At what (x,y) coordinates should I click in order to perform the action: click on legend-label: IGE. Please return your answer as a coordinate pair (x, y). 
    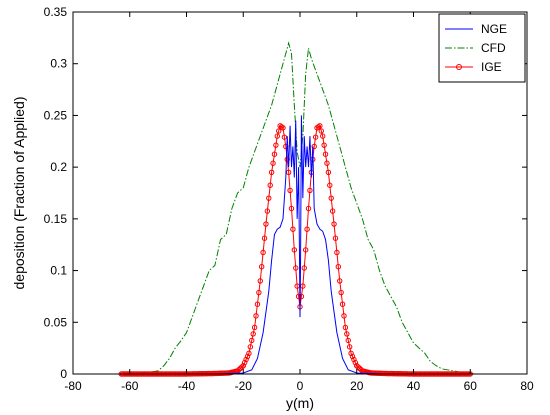
    Looking at the image, I should click on (491, 67).